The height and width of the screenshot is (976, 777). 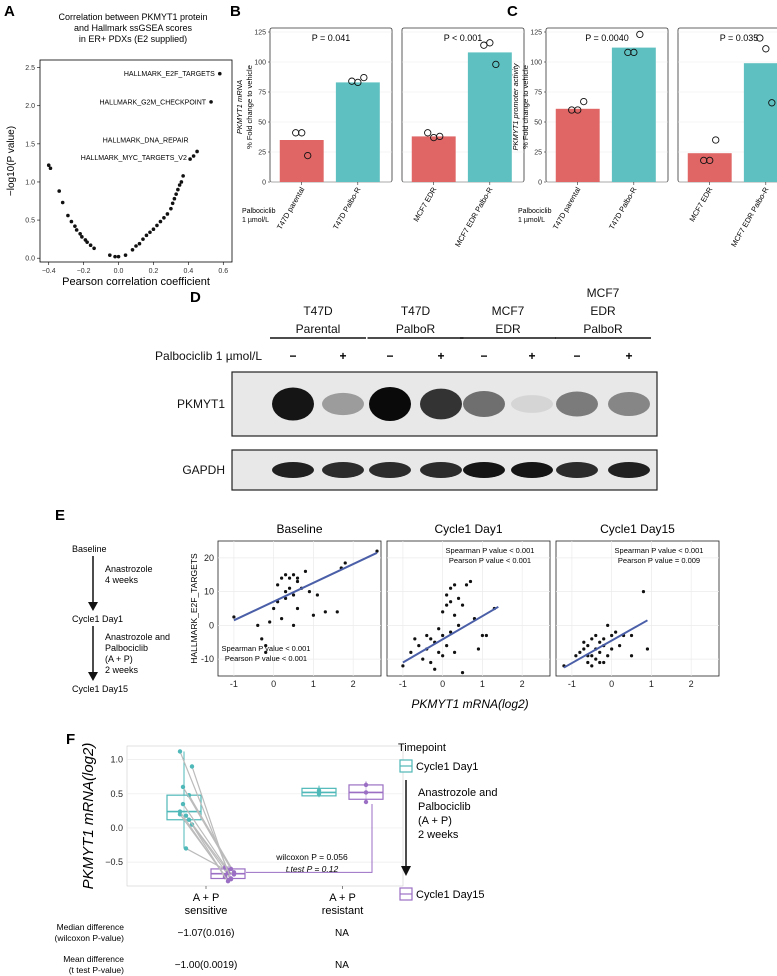 I want to click on panel-label-d: D, so click(x=195, y=297).